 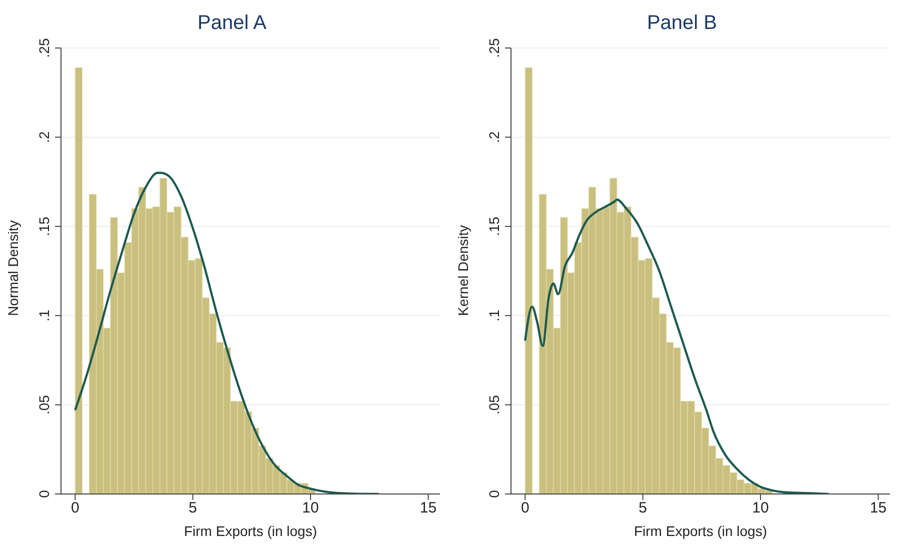 I want to click on y-axis-title: Kernel Density, so click(x=462, y=270).